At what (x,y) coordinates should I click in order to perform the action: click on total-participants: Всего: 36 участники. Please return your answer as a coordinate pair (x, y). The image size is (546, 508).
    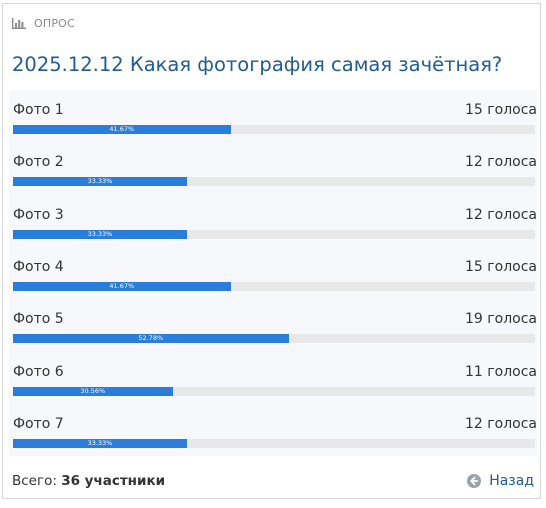
    Looking at the image, I should click on (88, 481).